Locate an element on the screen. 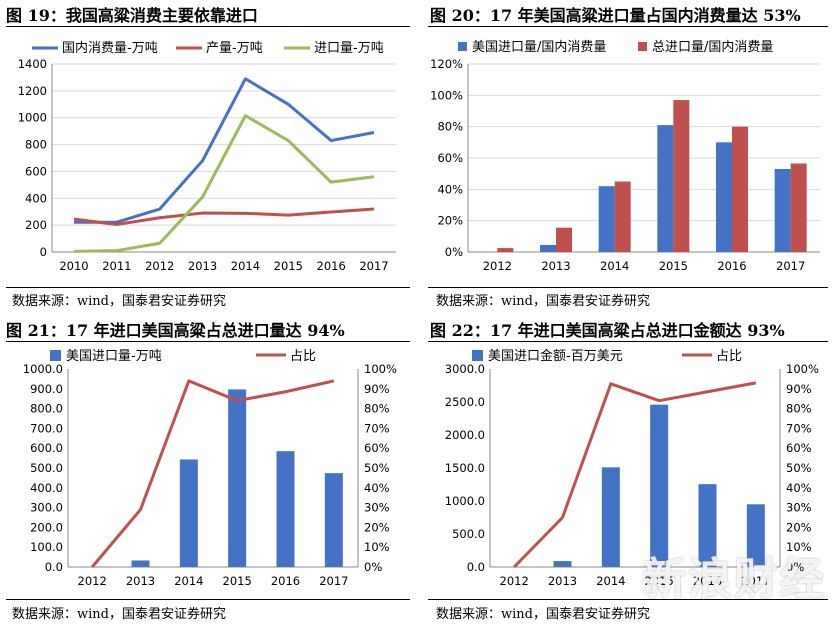  figure-22-title: 图 22：17 年进口美国高粱占总进口金额达 93% is located at coordinates (607, 330).